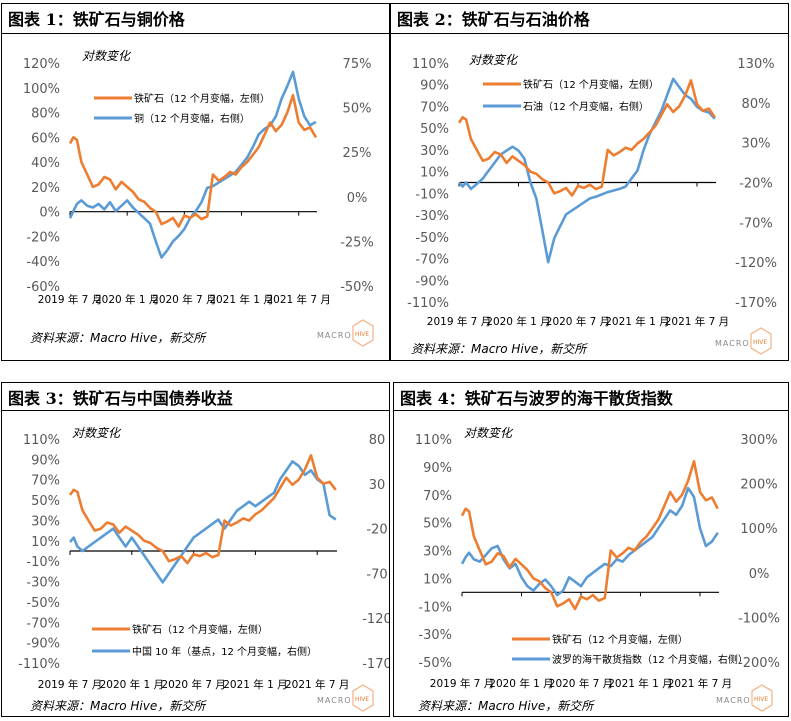 Image resolution: width=791 pixels, height=721 pixels. I want to click on y-right-tick-label: -50%, so click(357, 287).